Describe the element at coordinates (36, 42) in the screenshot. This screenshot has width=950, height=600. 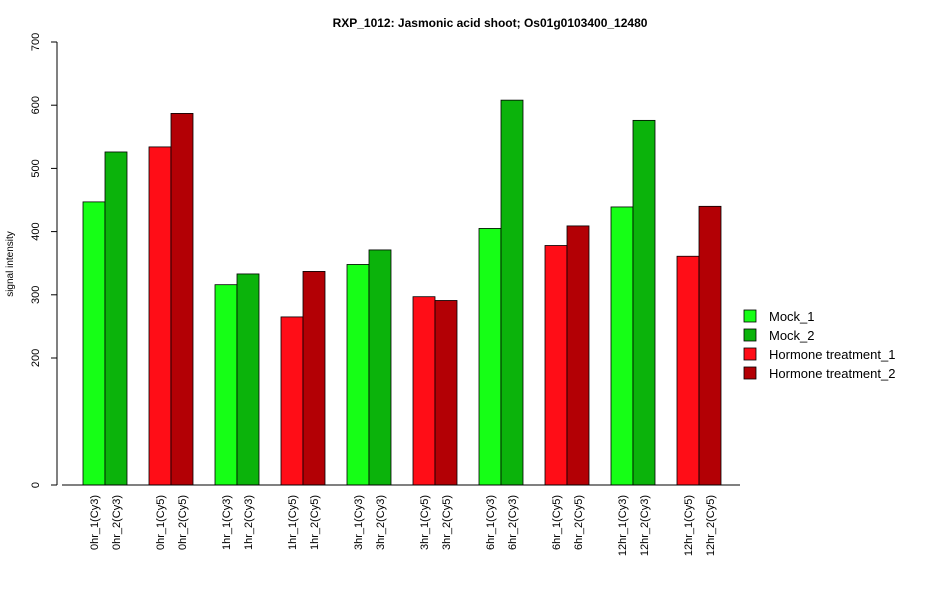
I see `y-tick-label: 700` at that location.